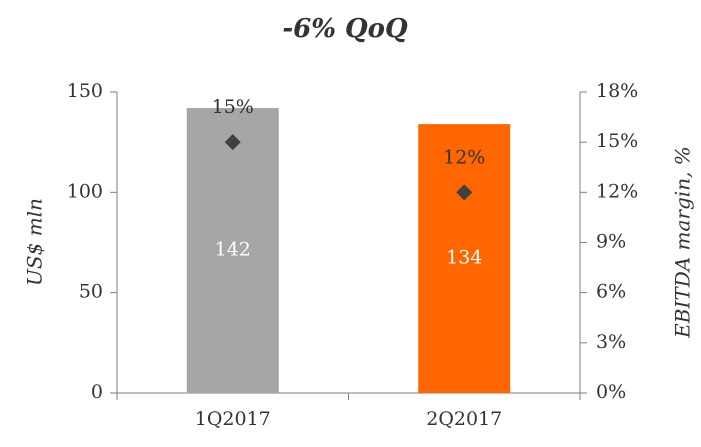  What do you see at coordinates (35, 242) in the screenshot?
I see `y-axis-title: US$ mln` at bounding box center [35, 242].